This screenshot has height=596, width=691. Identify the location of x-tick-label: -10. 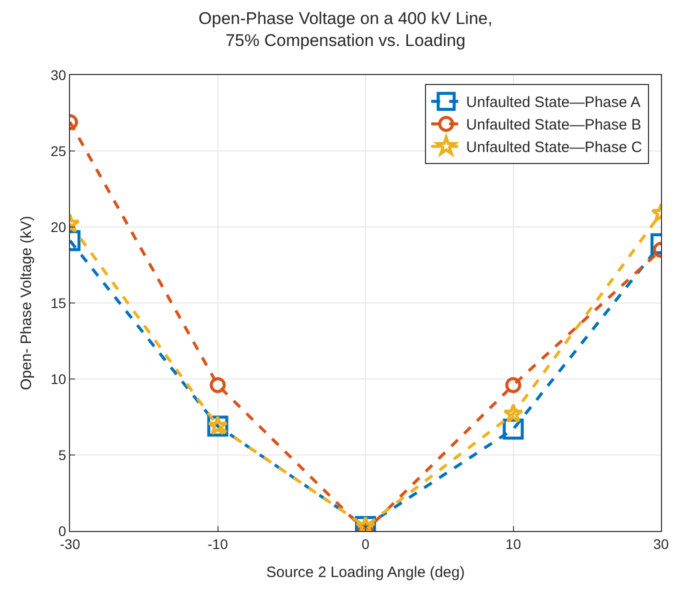
(218, 544).